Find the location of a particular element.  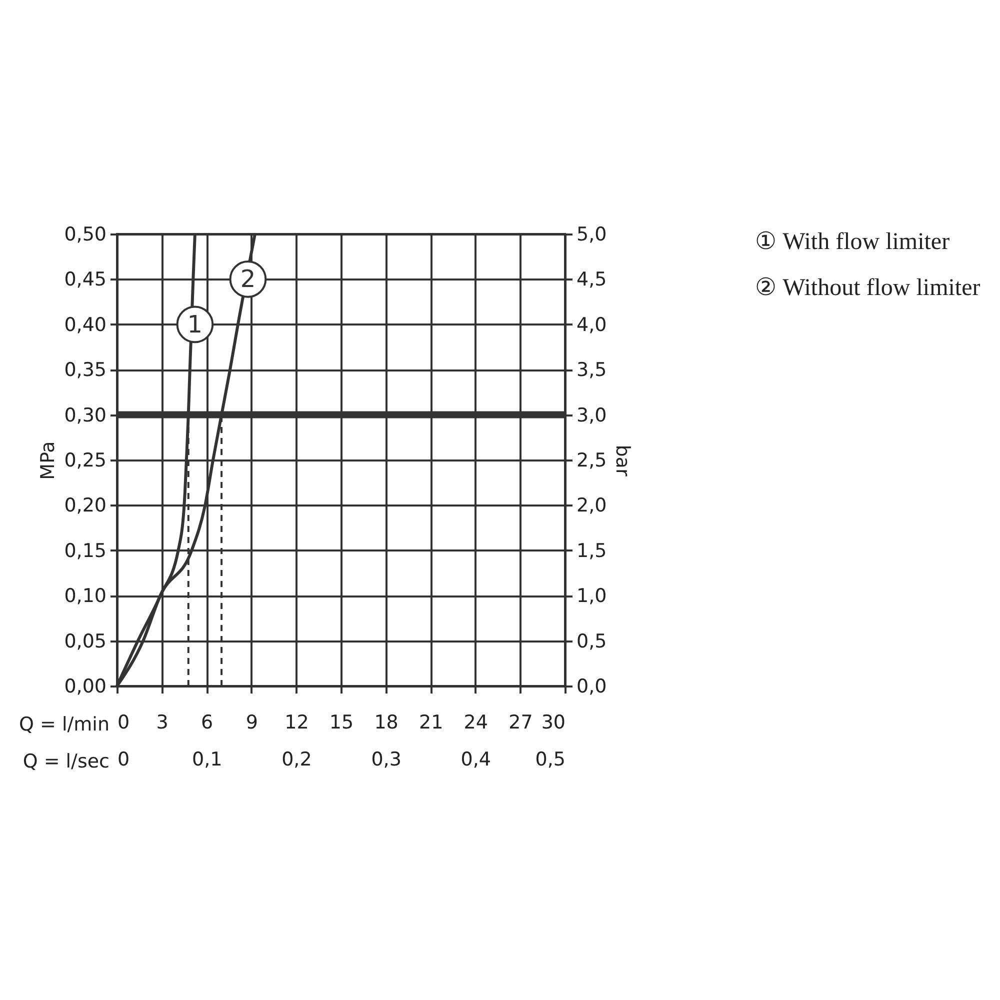

y2-tick-label: 3,0 is located at coordinates (591, 415).